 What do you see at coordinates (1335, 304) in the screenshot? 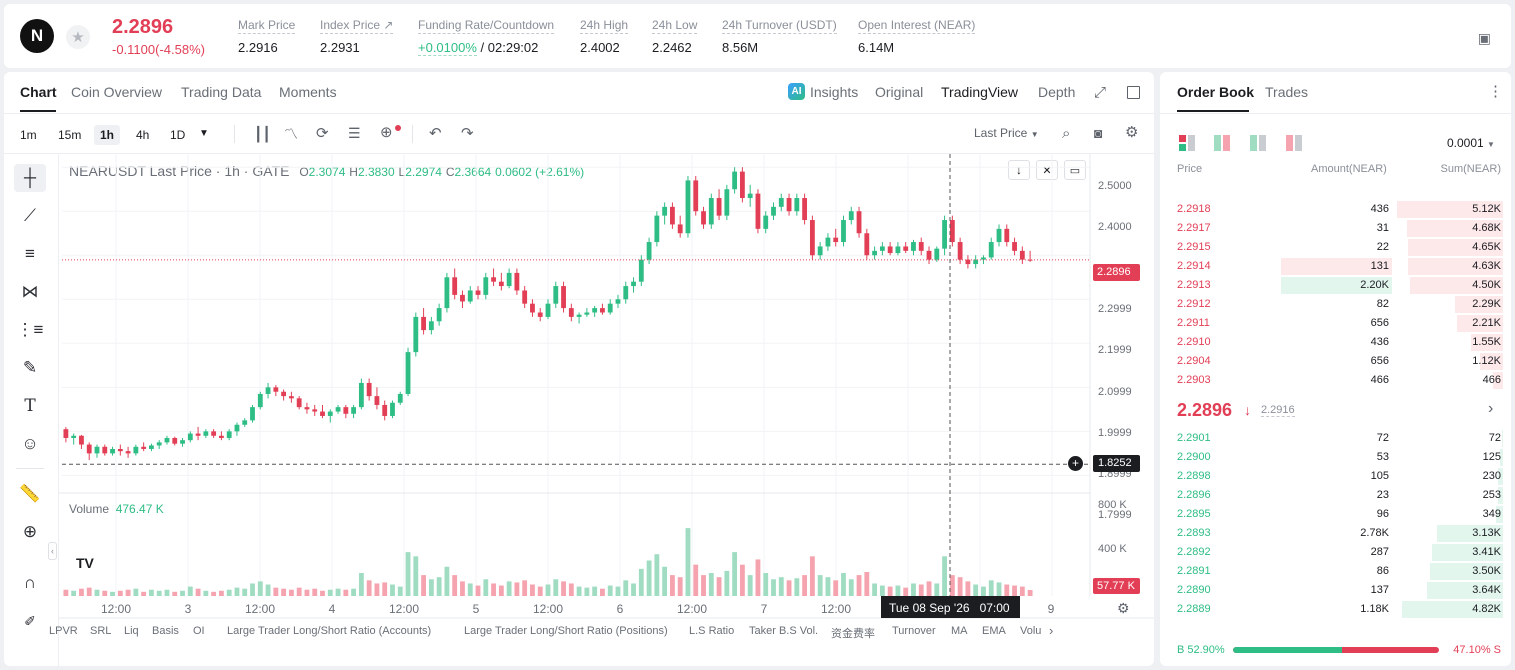
I see `ask-row: 2.2912 82 2.29K` at bounding box center [1335, 304].